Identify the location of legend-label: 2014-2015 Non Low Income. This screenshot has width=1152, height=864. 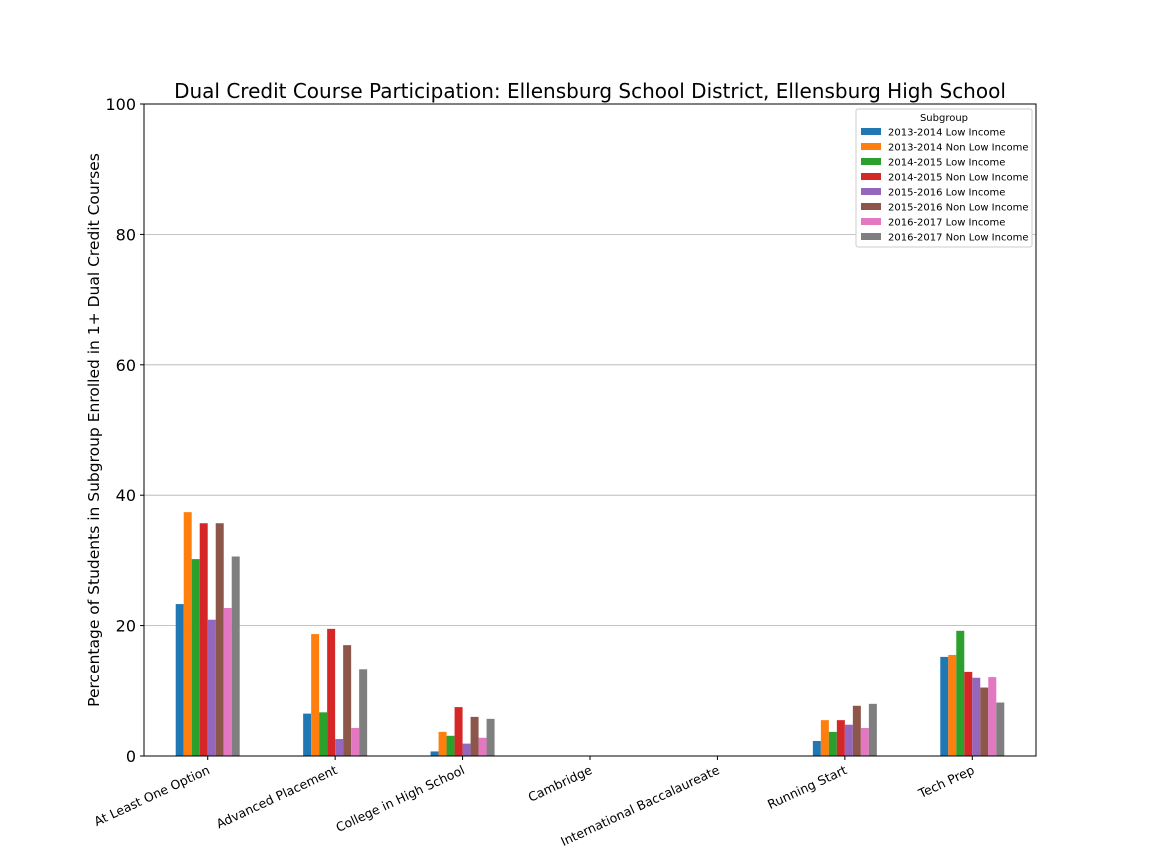
(958, 178).